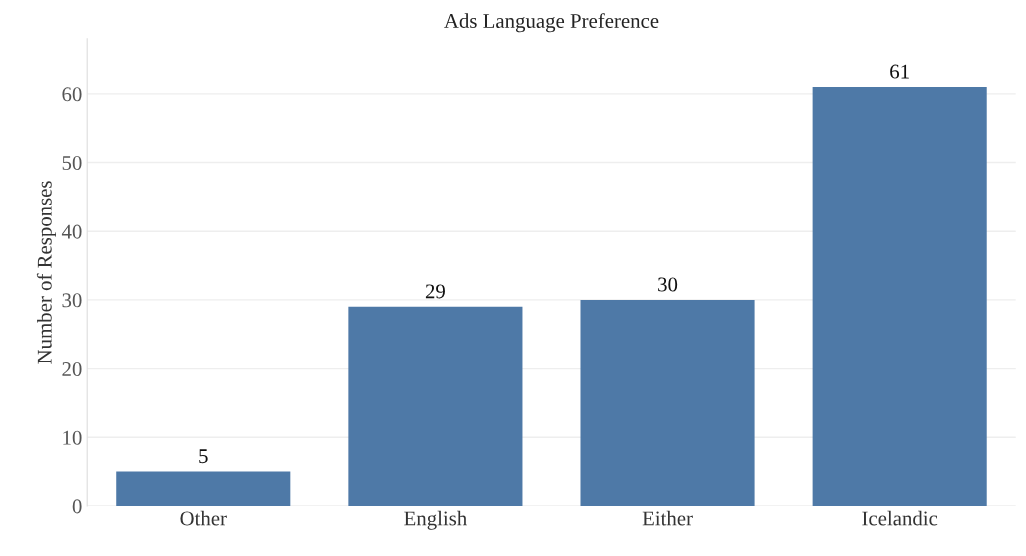  I want to click on data-label: 29, so click(435, 291).